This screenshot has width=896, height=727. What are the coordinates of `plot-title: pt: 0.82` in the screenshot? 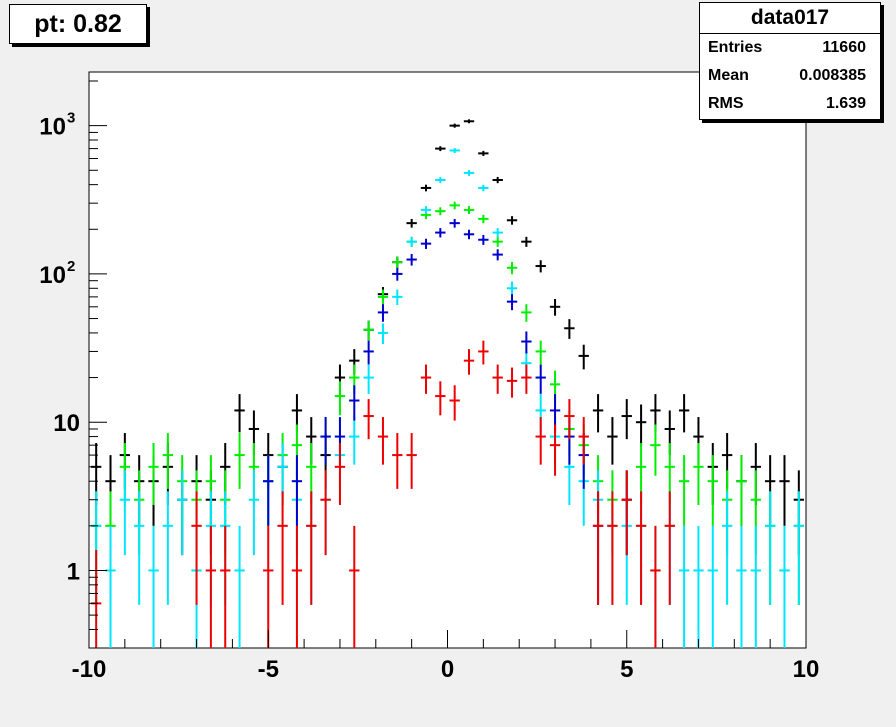 It's located at (78, 23).